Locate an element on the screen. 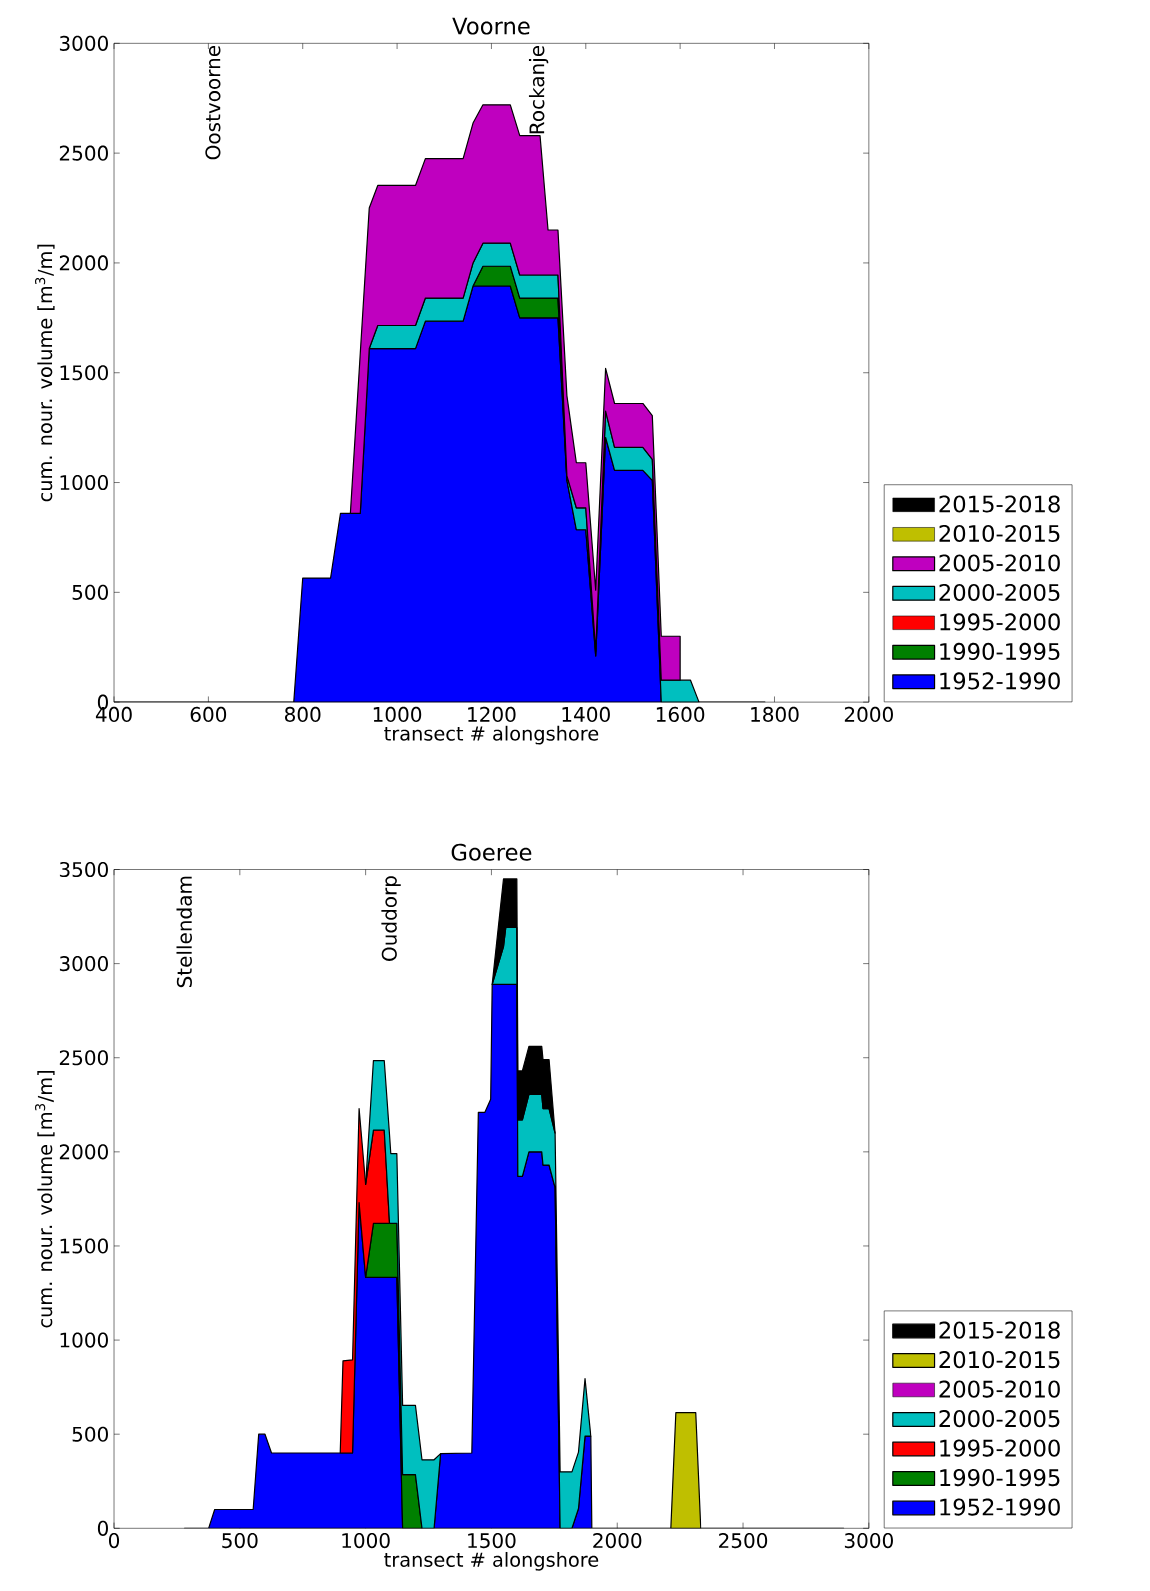  x-tick-label: 500 is located at coordinates (240, 1541).